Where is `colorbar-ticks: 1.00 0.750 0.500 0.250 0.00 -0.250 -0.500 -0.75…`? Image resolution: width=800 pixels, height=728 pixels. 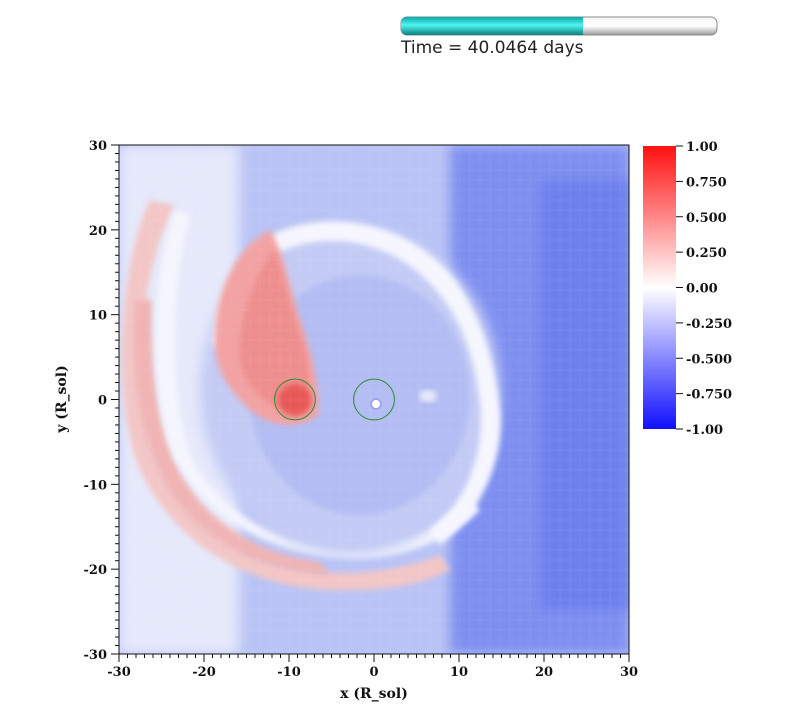
colorbar-ticks: 1.00 0.750 0.500 0.250 0.00 -0.250 -0.500 -0.75… is located at coordinates (704, 289).